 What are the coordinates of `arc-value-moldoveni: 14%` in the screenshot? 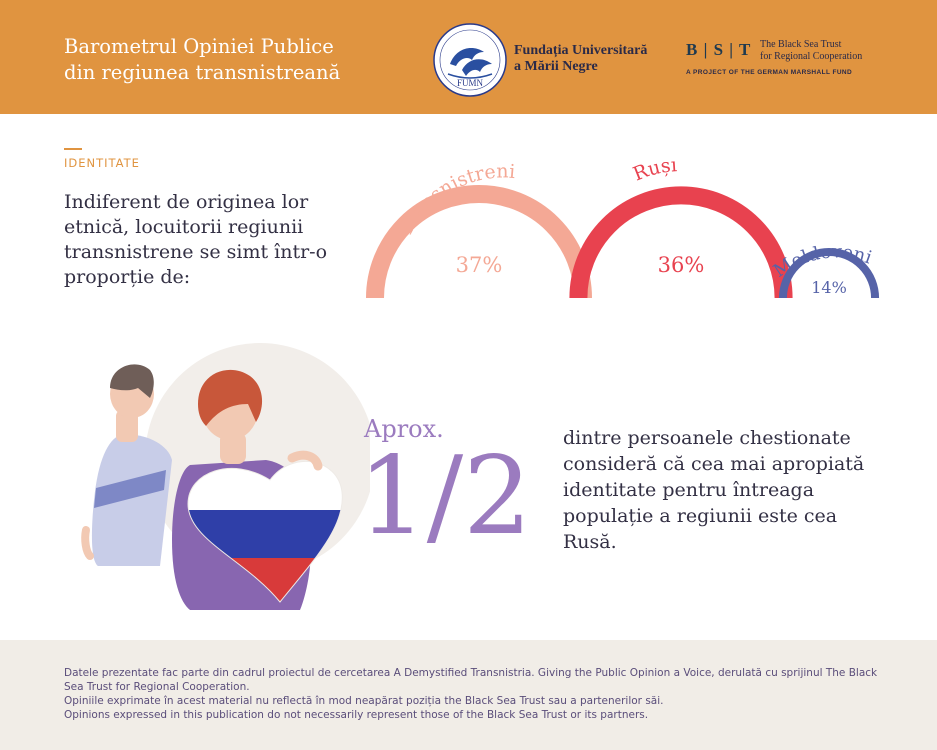 It's located at (829, 287).